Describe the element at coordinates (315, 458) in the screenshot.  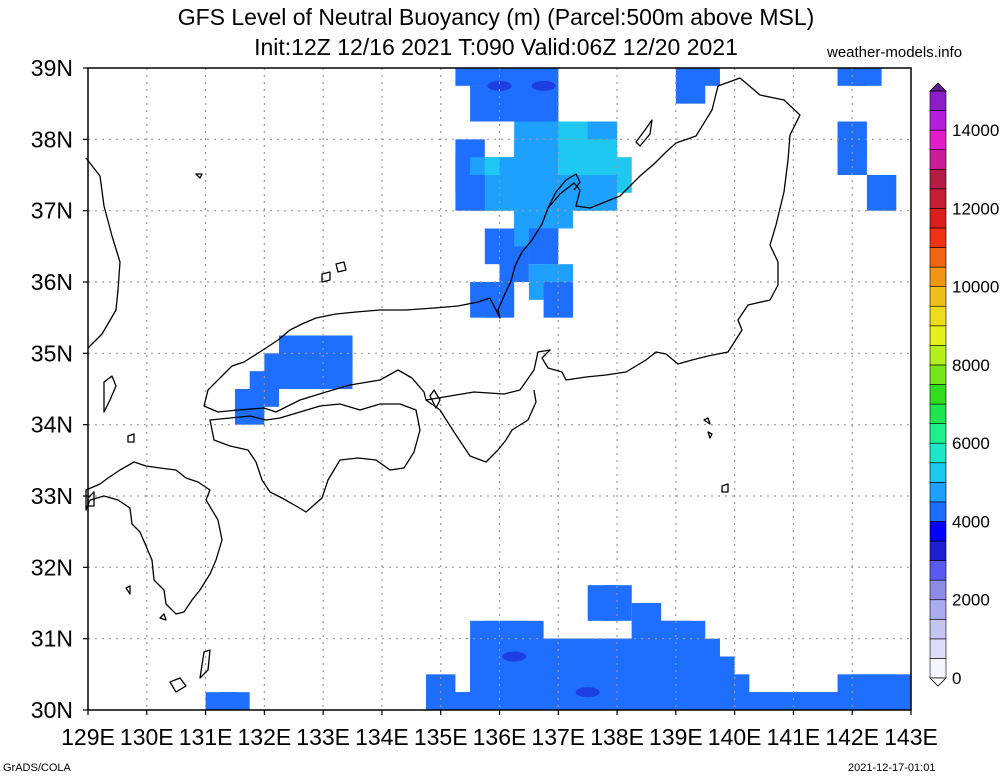
I see `coastline-shikoku` at that location.